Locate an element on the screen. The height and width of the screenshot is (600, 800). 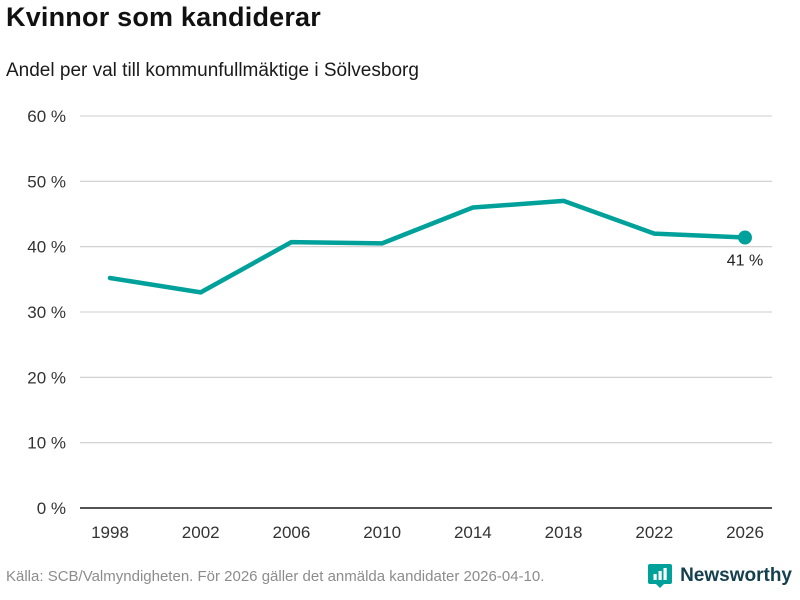
data-line is located at coordinates (427, 246).